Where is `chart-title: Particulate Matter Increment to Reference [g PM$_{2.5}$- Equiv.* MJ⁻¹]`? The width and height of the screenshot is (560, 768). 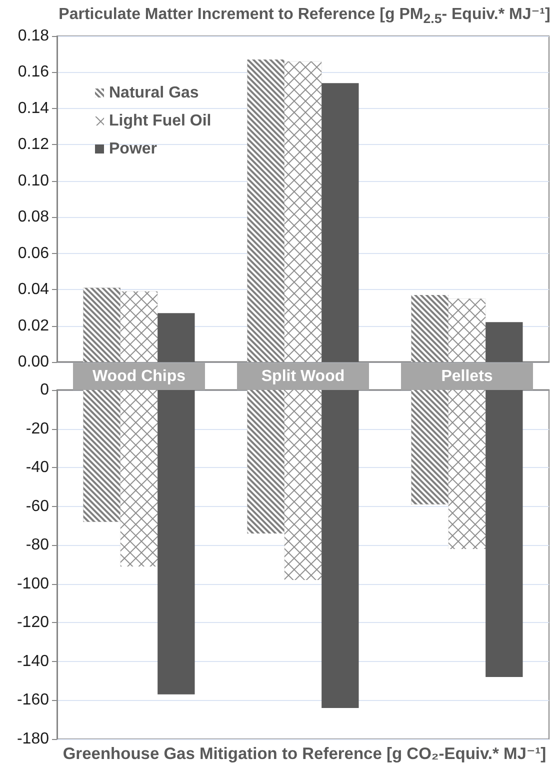 chart-title: Particulate Matter Increment to Reference [g PM$_{2.5}$- Equiv.* MJ⁻¹] is located at coordinates (305, 16).